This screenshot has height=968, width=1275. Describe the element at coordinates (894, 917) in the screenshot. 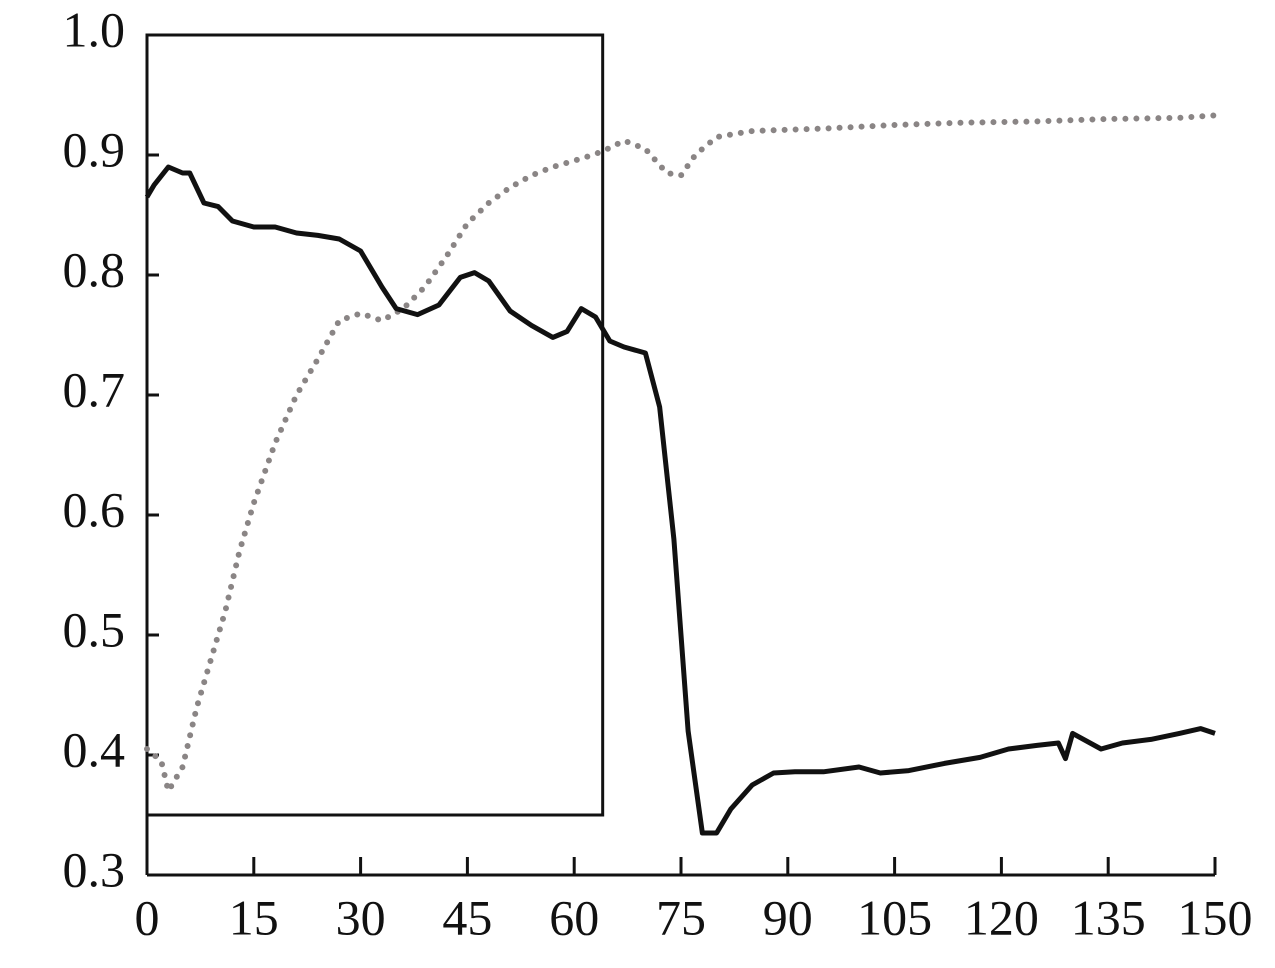

I see `x-tick-label: 105` at that location.